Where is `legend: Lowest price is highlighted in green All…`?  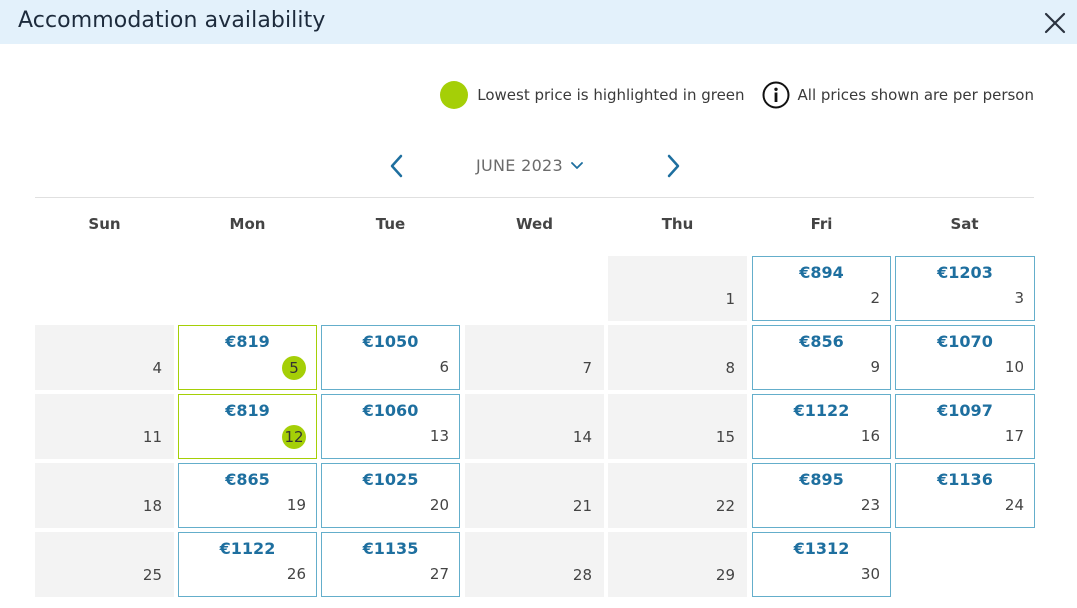 legend: Lowest price is highlighted in green All… is located at coordinates (737, 95).